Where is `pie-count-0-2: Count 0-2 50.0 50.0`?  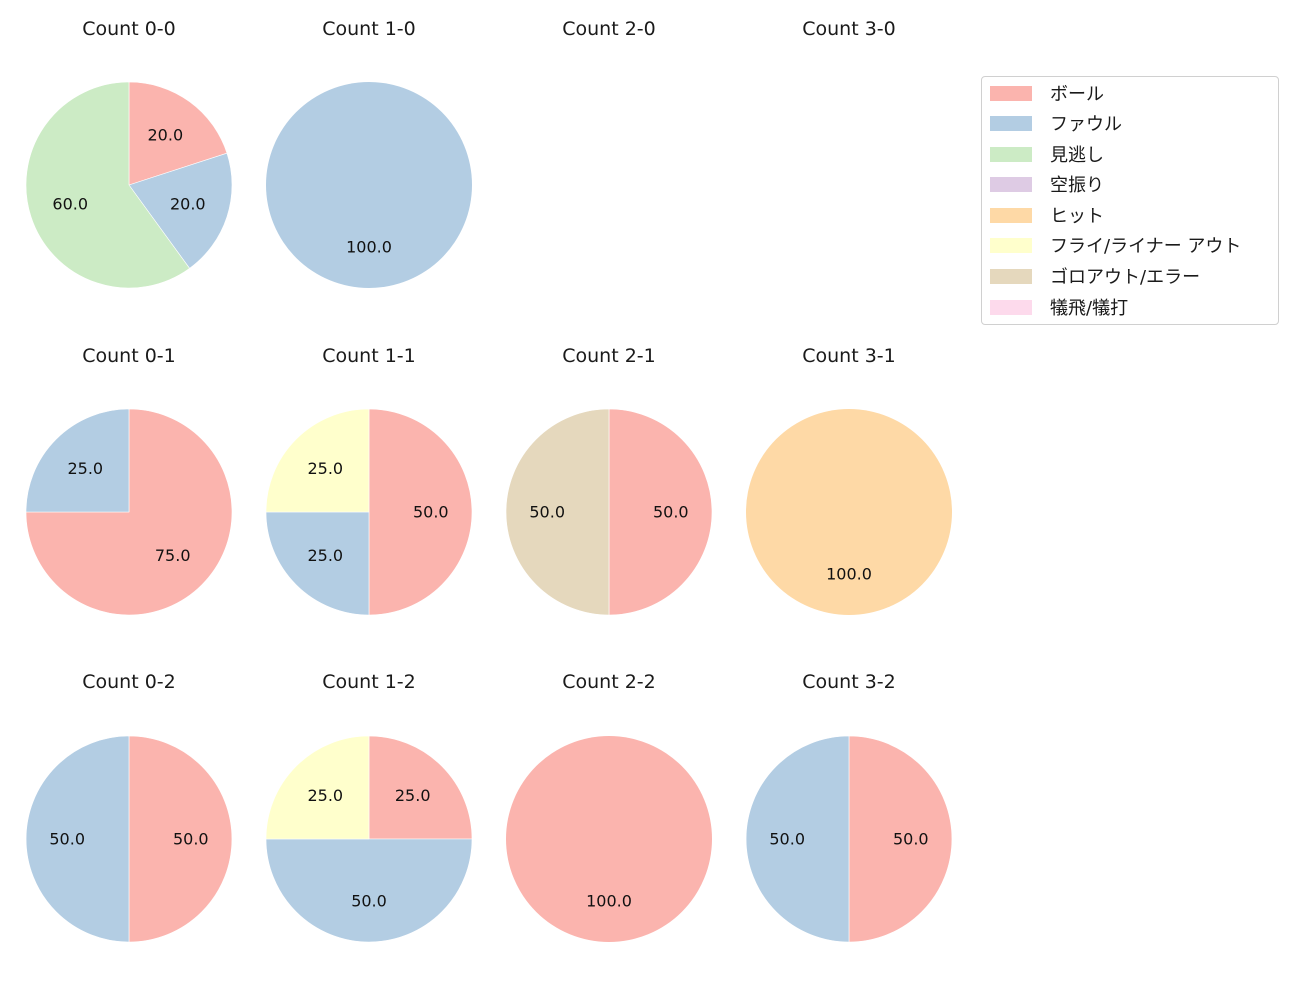
pie-count-0-2: Count 0-2 50.0 50.0 is located at coordinates (129, 807).